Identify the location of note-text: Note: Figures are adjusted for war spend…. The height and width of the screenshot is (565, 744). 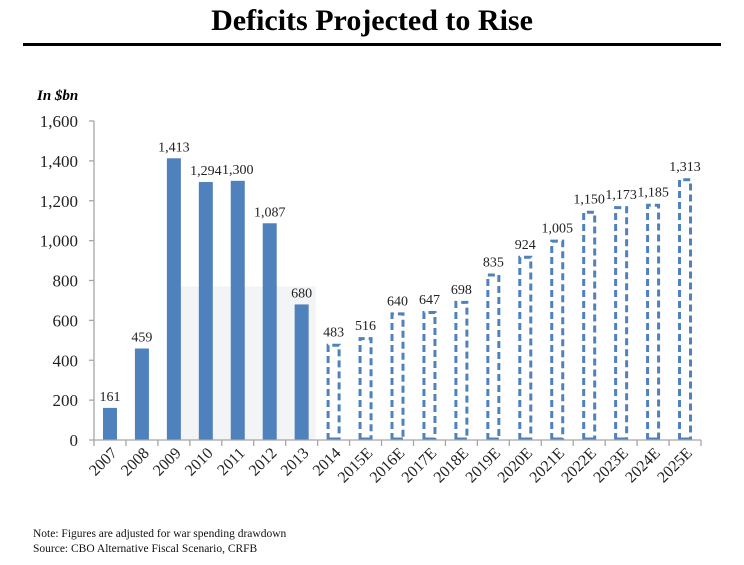
(160, 534).